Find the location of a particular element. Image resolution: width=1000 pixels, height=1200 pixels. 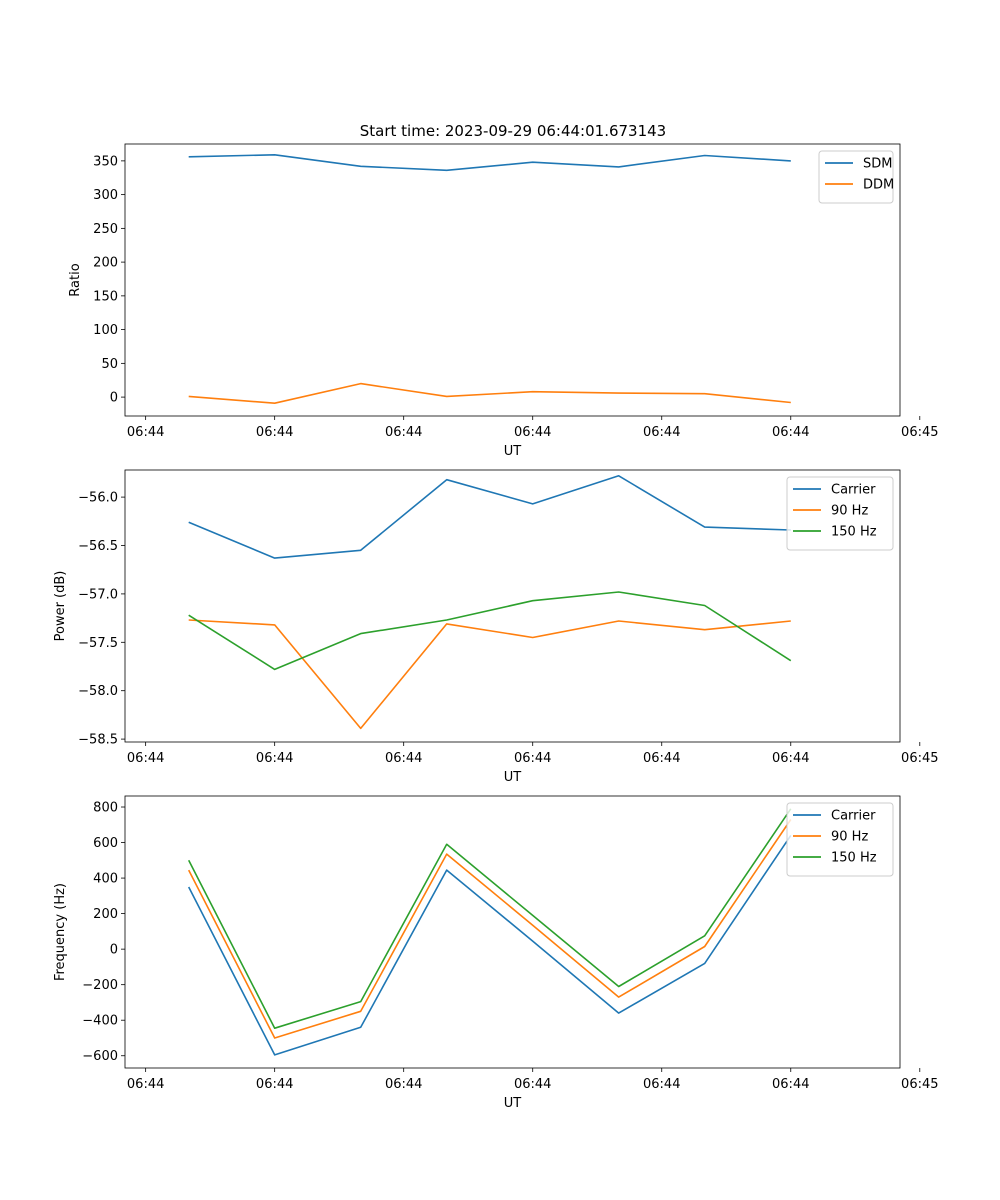

frequency-y-tick-label: 800 is located at coordinates (105, 808).